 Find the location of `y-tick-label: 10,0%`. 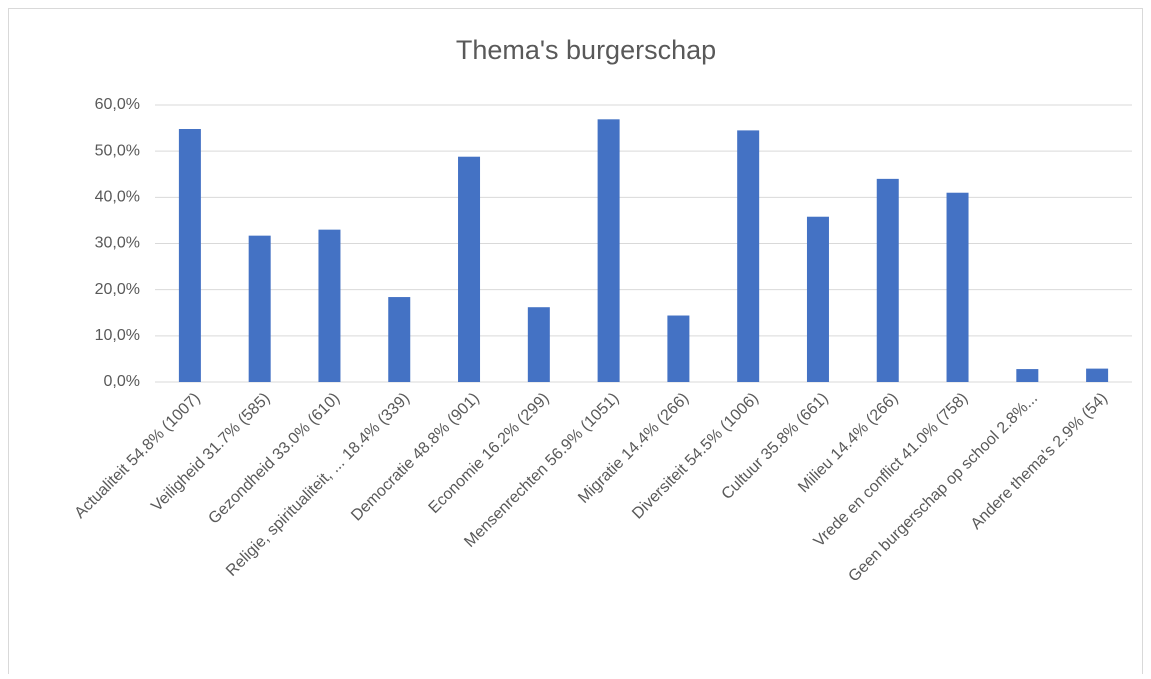

y-tick-label: 10,0% is located at coordinates (117, 335).